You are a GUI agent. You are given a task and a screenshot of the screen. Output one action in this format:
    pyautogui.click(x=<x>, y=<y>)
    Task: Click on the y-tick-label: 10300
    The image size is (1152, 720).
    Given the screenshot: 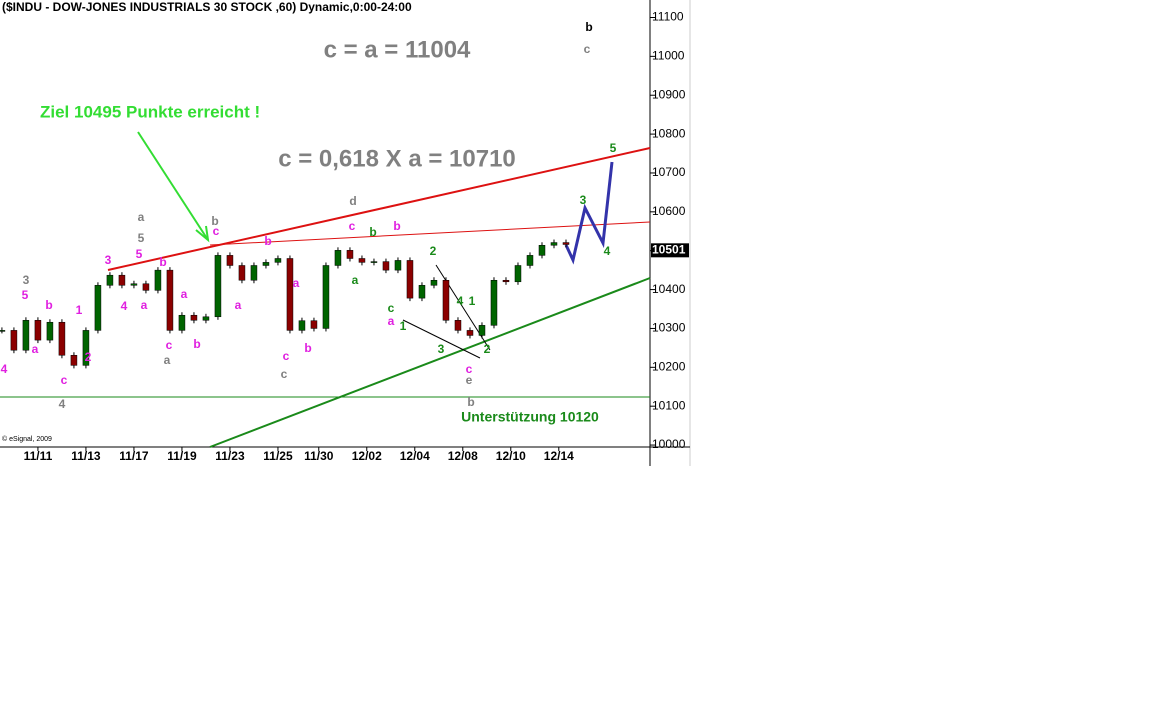 What is the action you would take?
    pyautogui.click(x=669, y=328)
    